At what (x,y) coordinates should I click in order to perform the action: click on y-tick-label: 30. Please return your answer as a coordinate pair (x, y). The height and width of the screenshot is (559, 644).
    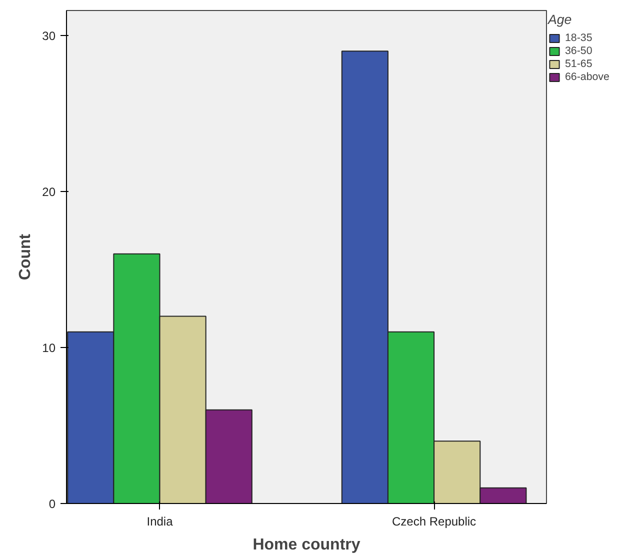
    Looking at the image, I should click on (49, 35).